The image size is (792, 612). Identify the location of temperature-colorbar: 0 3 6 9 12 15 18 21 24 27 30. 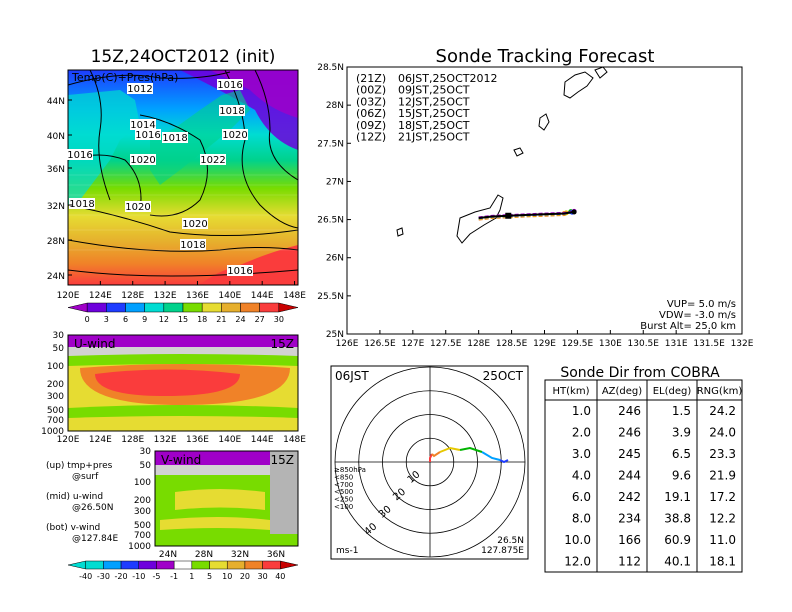
(183, 313).